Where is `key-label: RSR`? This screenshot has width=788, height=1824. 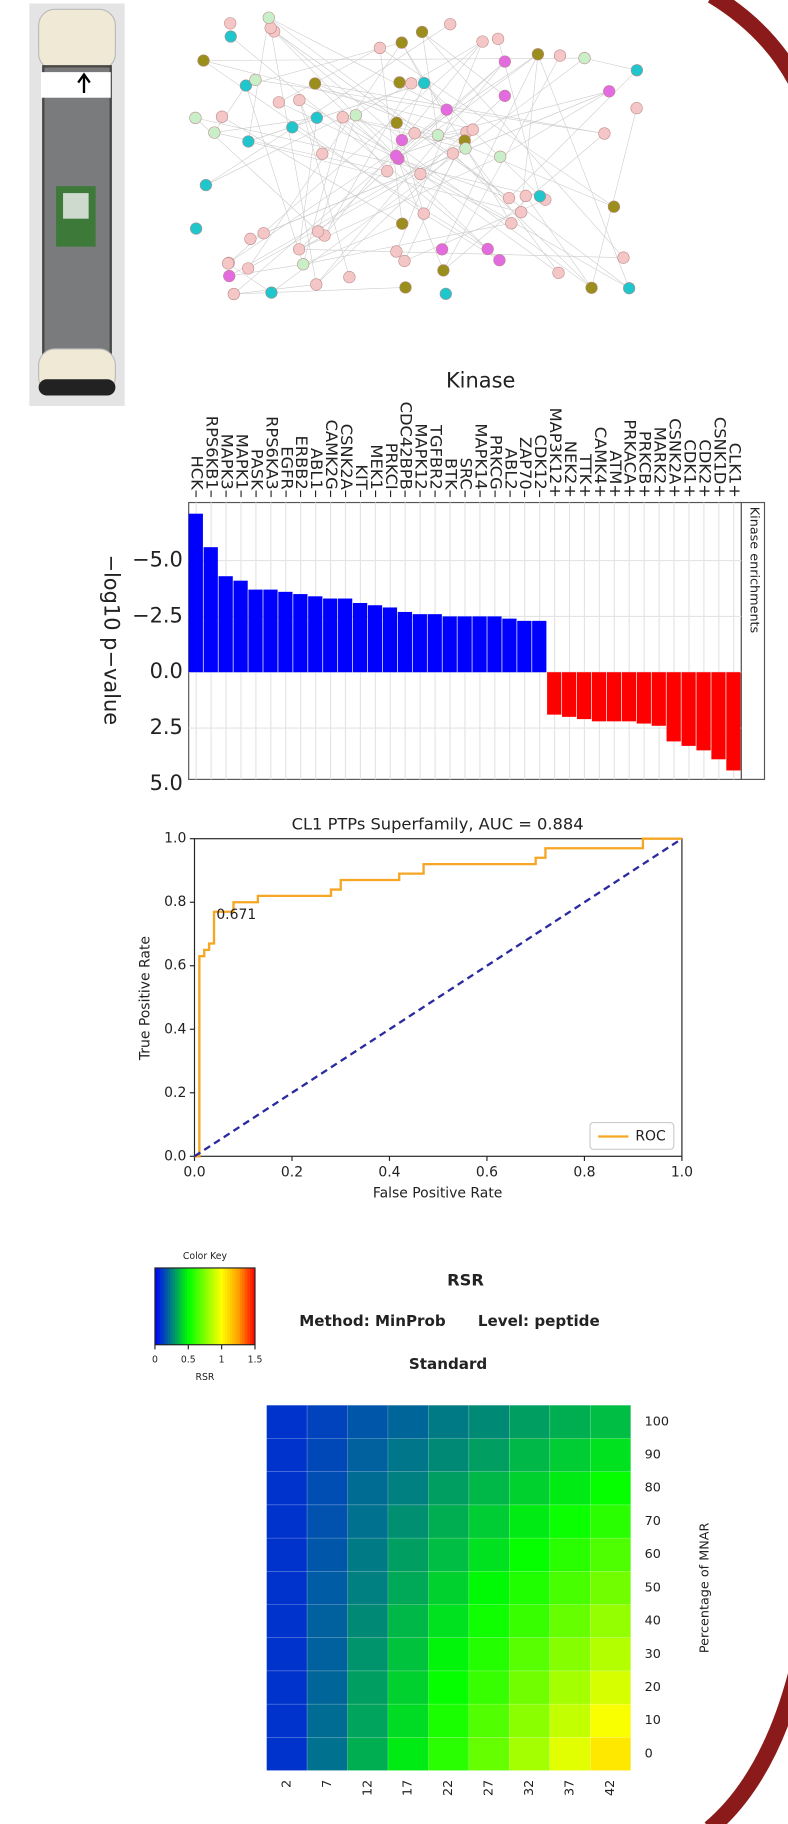
key-label: RSR is located at coordinates (205, 1377).